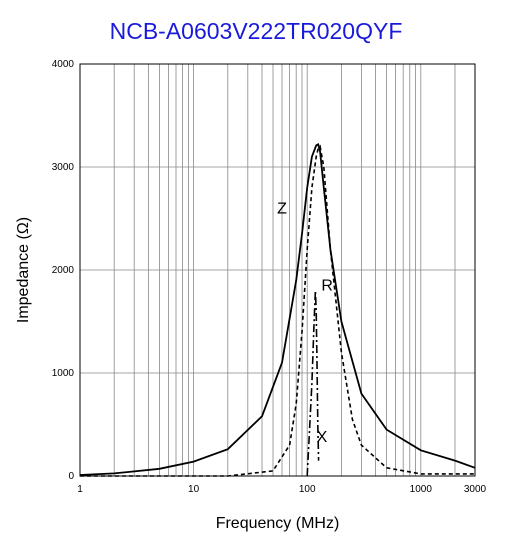 This screenshot has height=552, width=512. I want to click on chart-title: NCB-A0603V222TR020QYF, so click(256, 31).